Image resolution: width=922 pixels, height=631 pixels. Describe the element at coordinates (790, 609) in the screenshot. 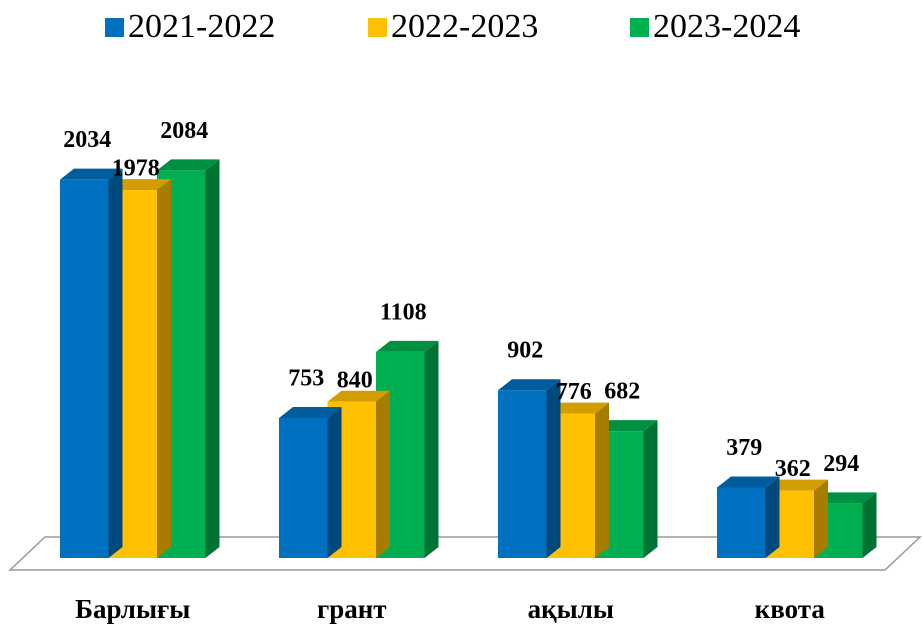

I see `x-tick-label: квота` at that location.